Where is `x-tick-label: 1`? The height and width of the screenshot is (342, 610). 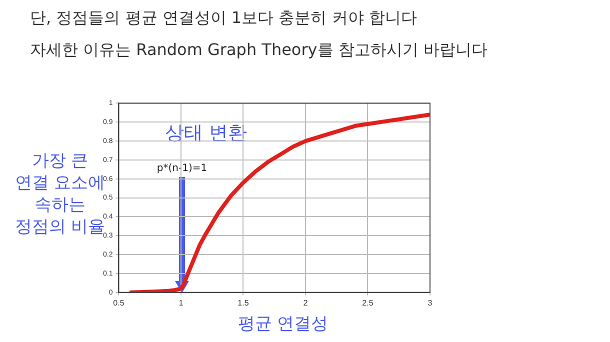 x-tick-label: 1 is located at coordinates (181, 303).